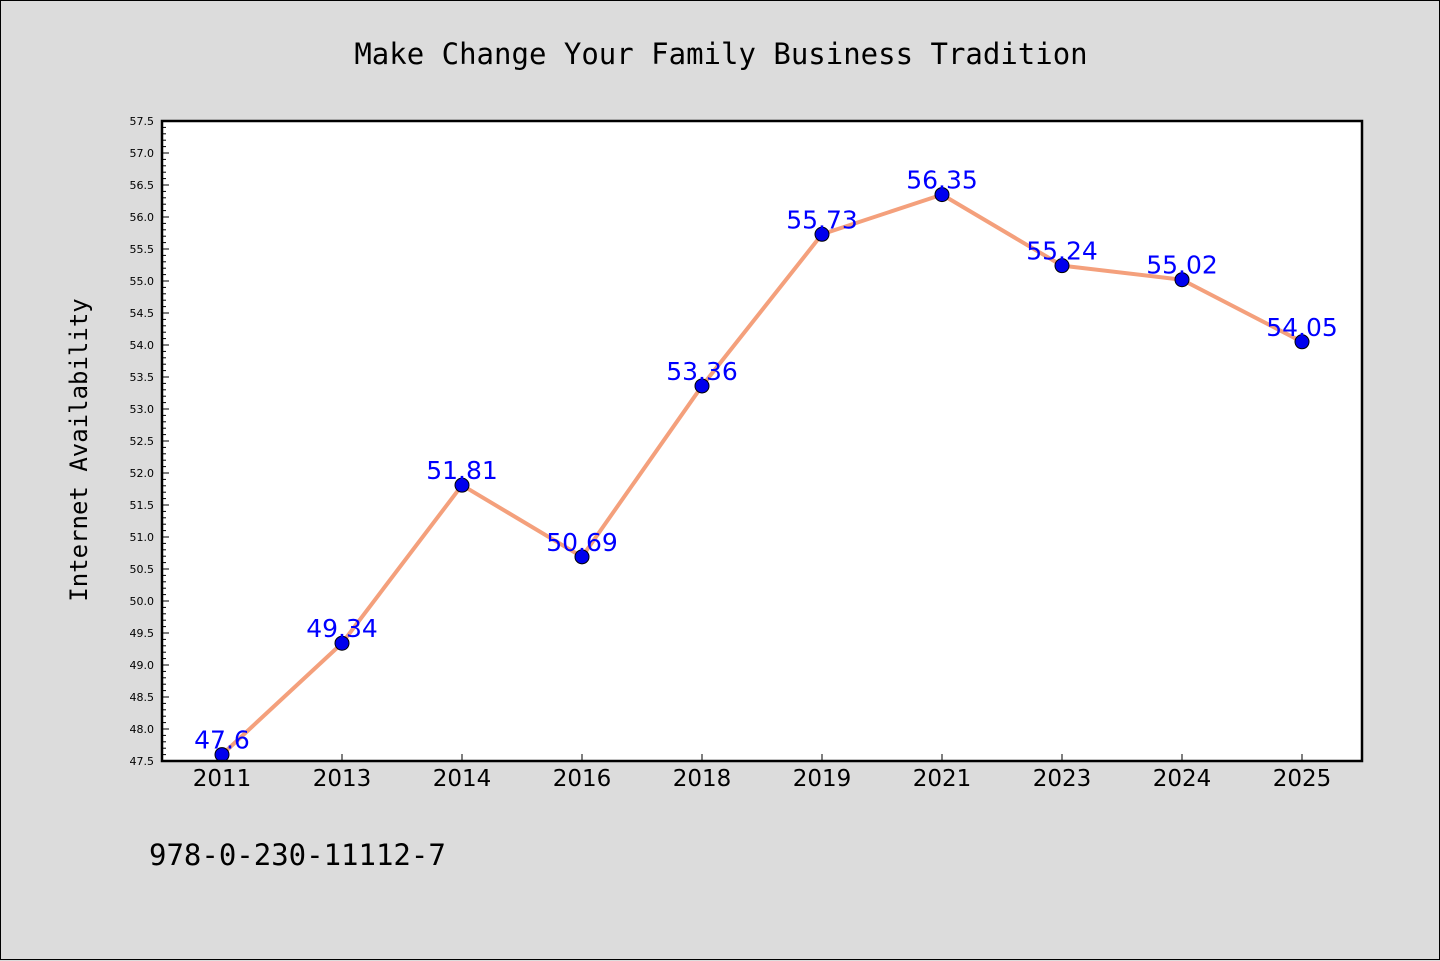 The width and height of the screenshot is (1440, 961). Describe the element at coordinates (142, 153) in the screenshot. I see `y-tick-label: 57.0` at that location.